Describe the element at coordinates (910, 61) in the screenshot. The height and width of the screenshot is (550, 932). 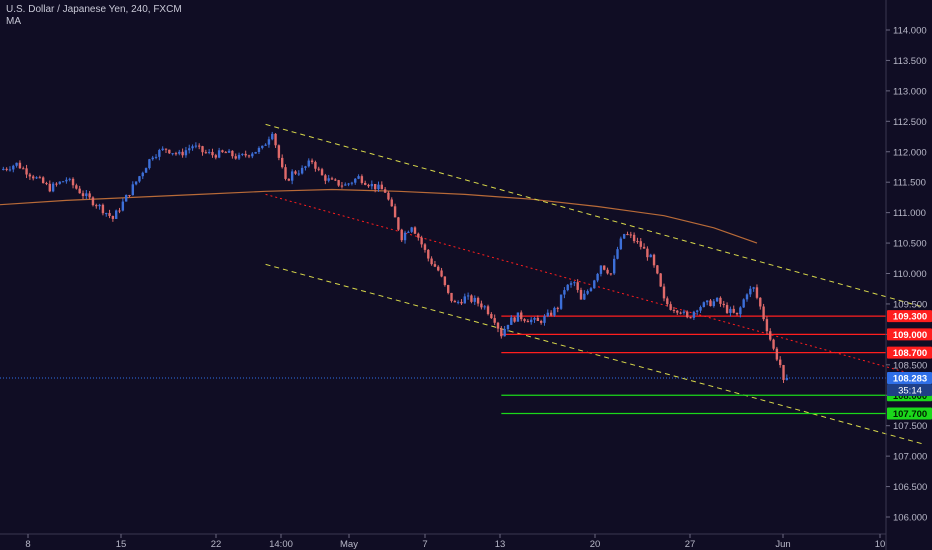
I see `price-tick-label: 113.500` at that location.